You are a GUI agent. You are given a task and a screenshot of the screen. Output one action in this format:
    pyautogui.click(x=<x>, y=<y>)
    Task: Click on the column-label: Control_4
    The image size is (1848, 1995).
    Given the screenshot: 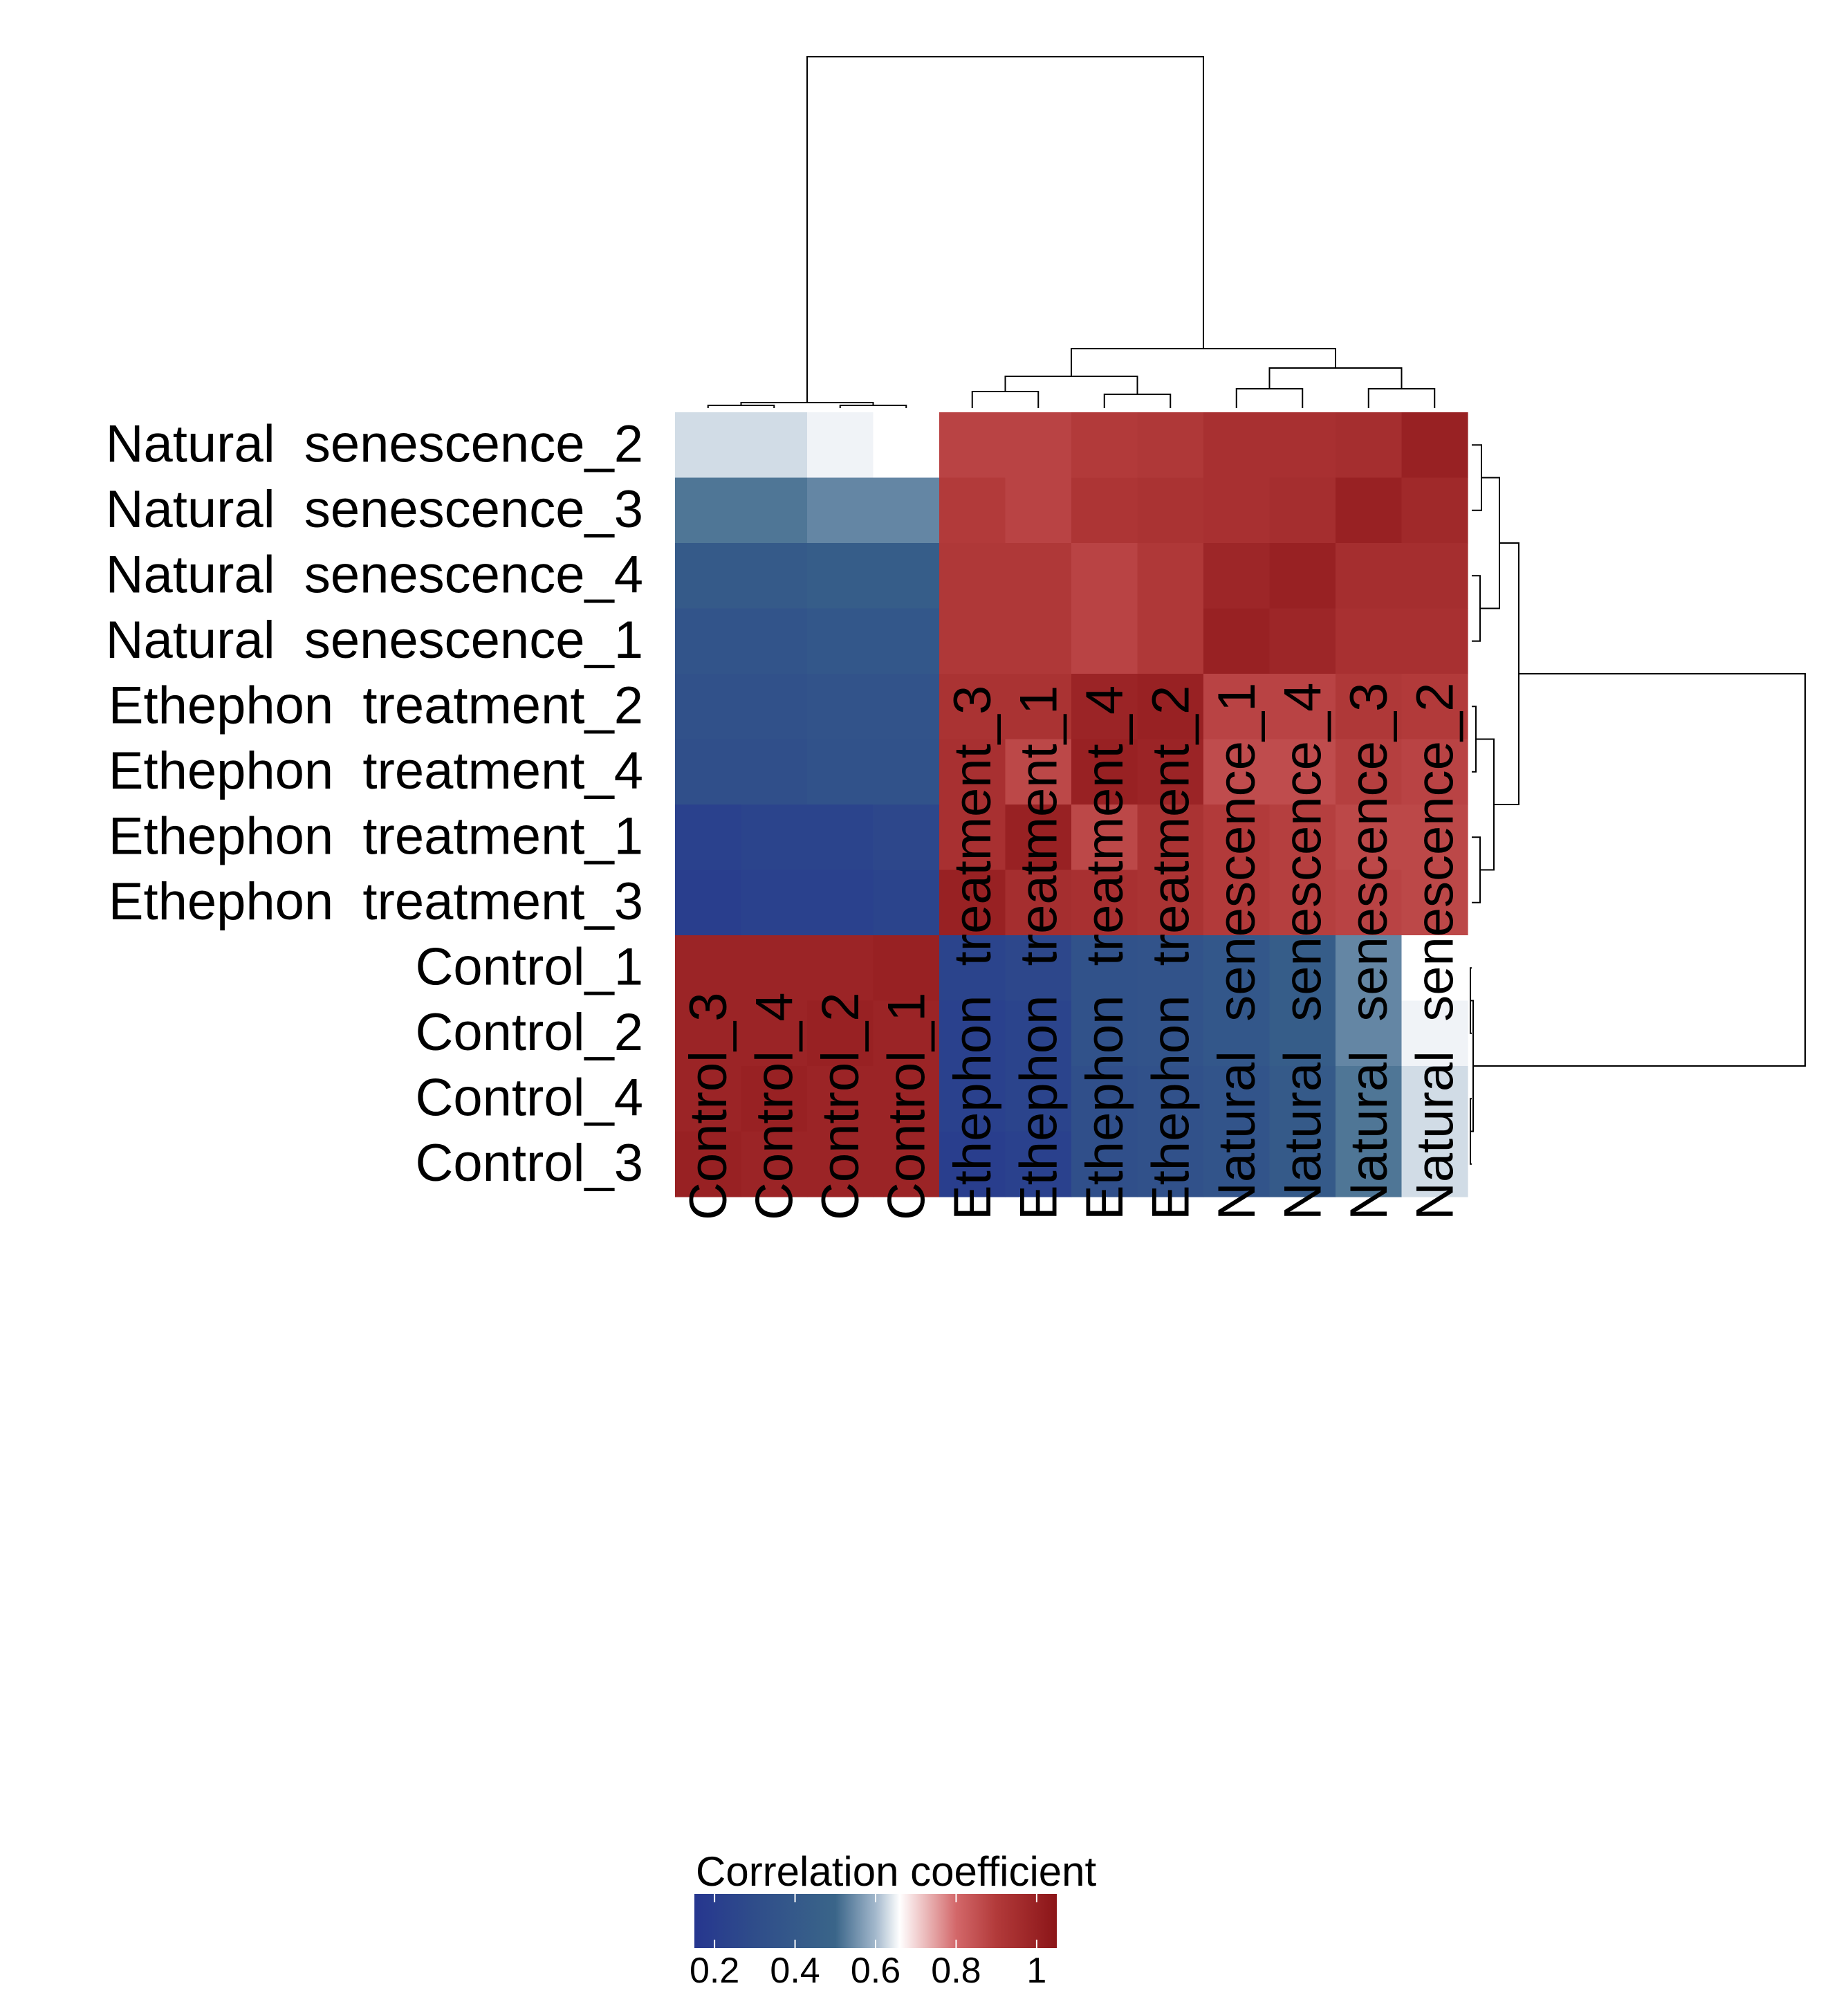 What is the action you would take?
    pyautogui.click(x=774, y=1106)
    